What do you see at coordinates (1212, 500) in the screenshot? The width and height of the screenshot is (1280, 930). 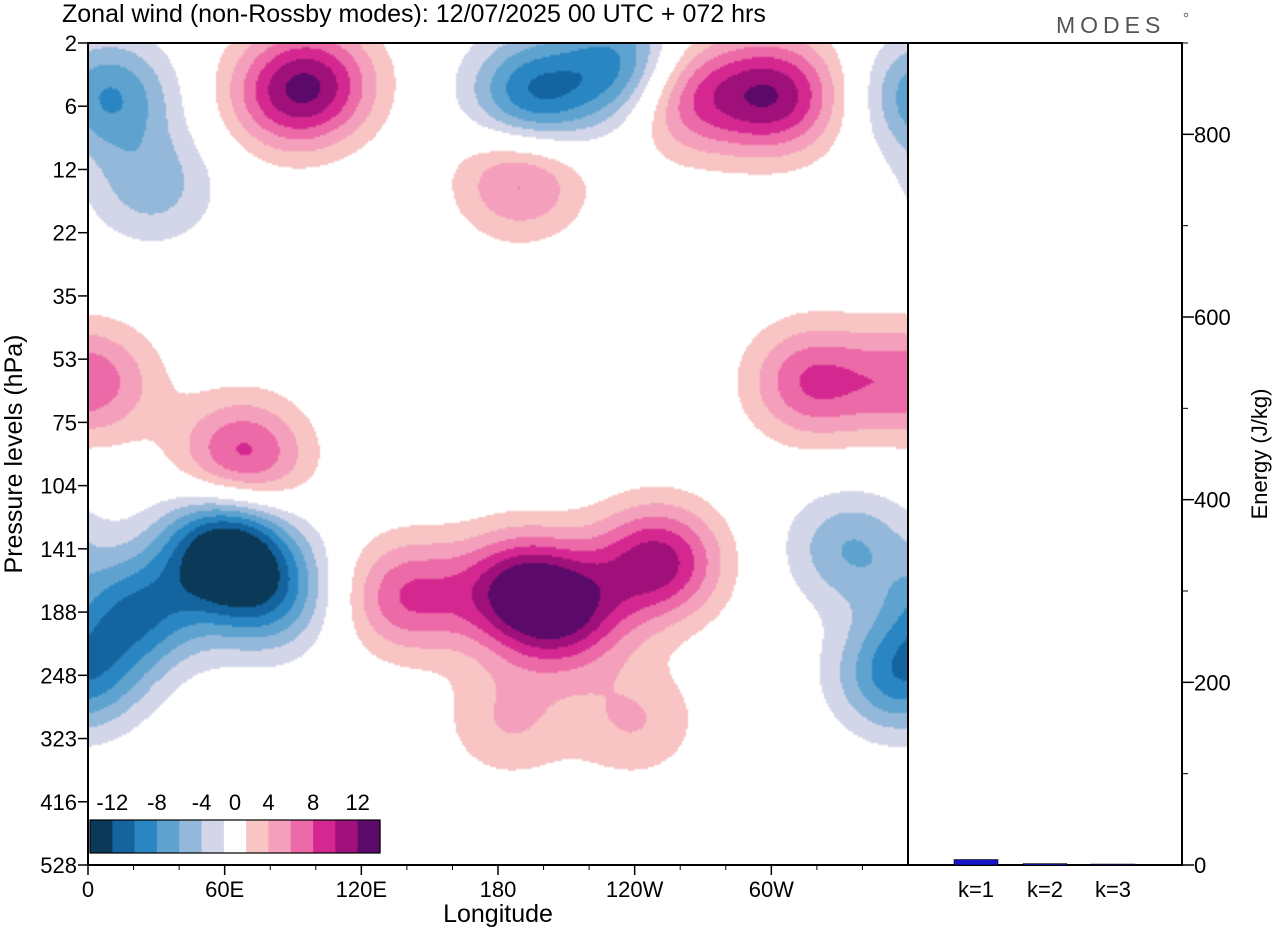 I see `energy-tick-label: 400` at bounding box center [1212, 500].